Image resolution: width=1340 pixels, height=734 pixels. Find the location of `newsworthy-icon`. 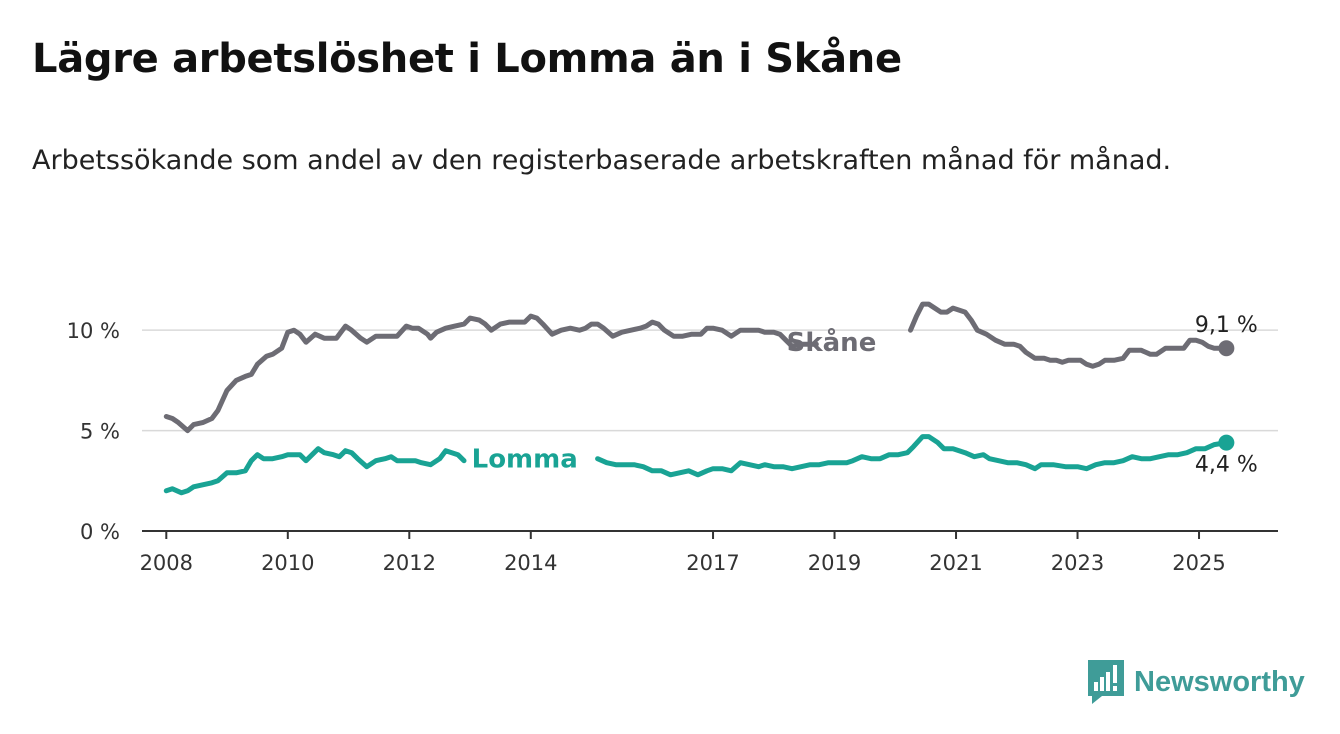

newsworthy-icon is located at coordinates (1106, 682).